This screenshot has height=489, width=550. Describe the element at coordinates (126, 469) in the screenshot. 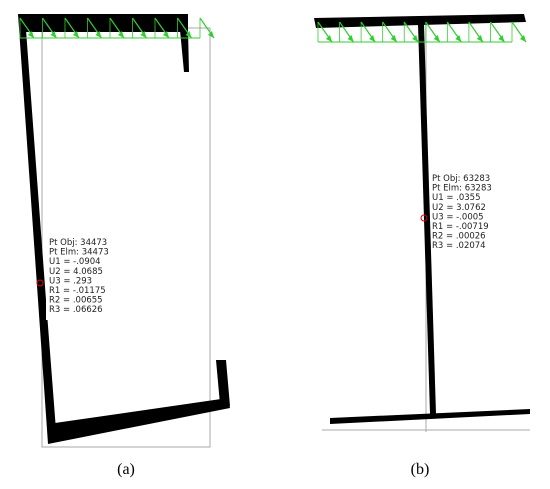

I see `panel-label: (a)` at that location.